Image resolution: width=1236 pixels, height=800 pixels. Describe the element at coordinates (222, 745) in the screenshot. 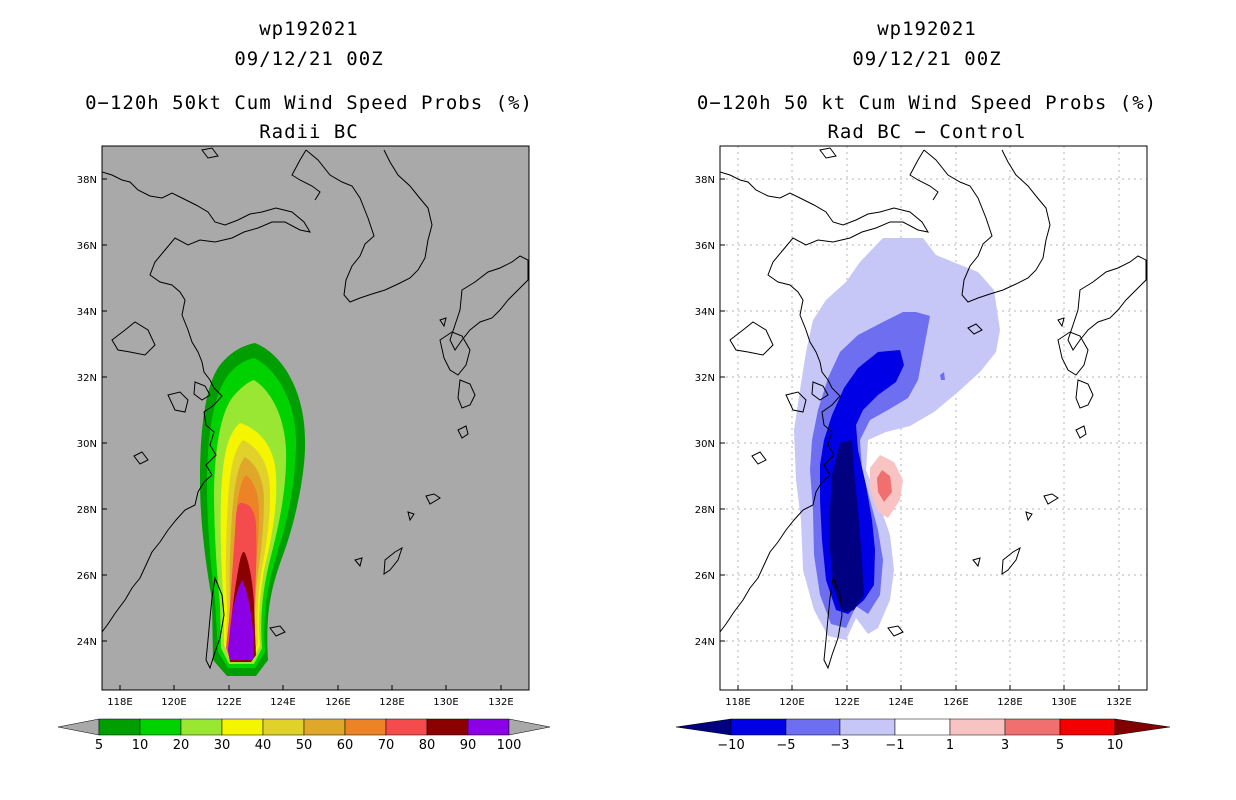

I see `colorbar-label: 30` at that location.